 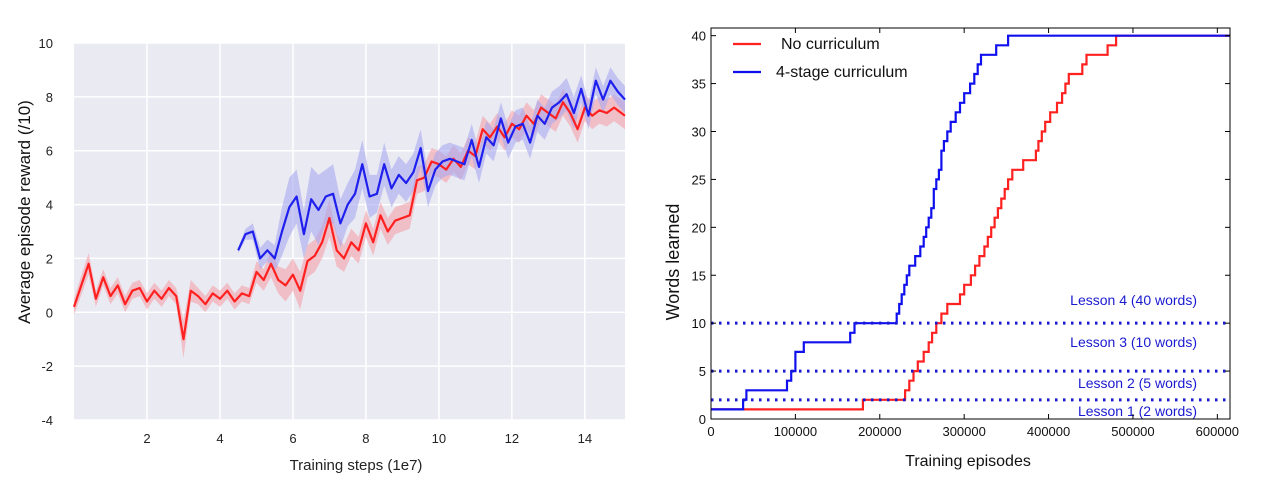 I want to click on right-y-axis-label: Words learned, so click(x=673, y=262).